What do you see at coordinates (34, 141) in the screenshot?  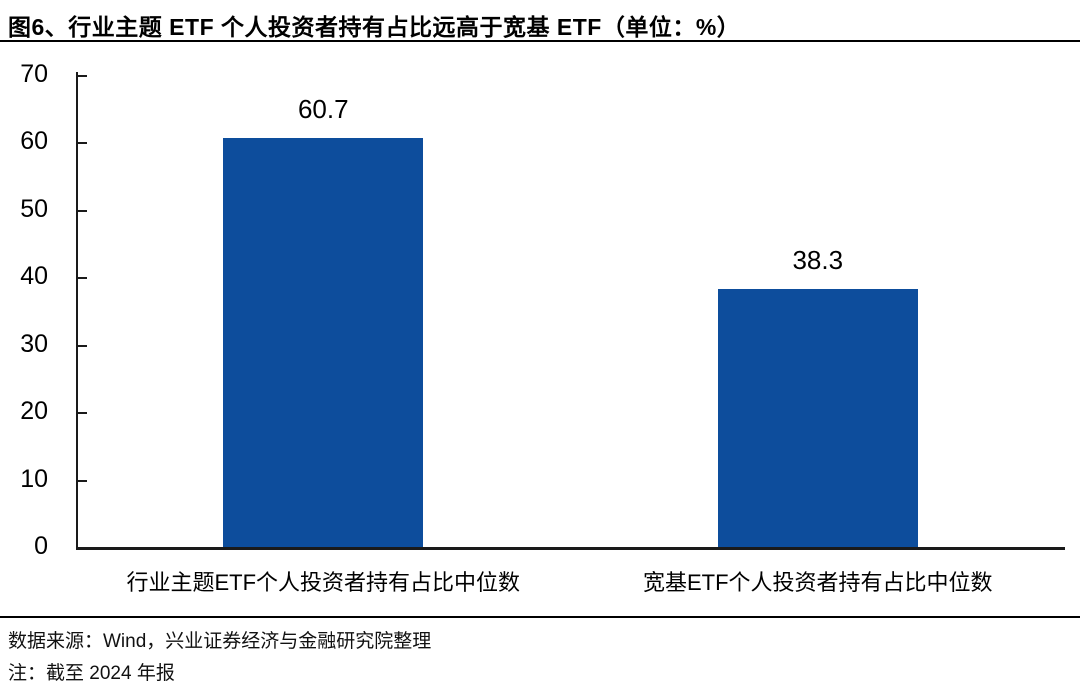 I see `y-axis-tick-label: 60` at bounding box center [34, 141].